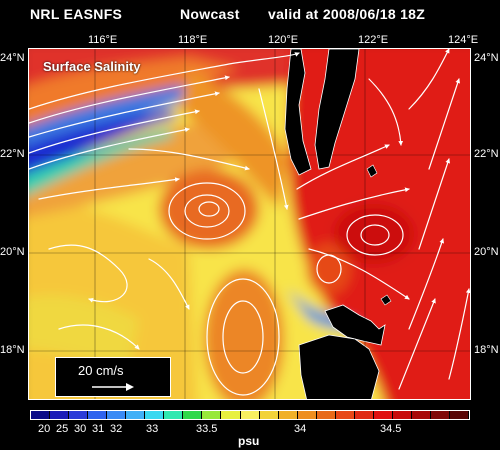 The width and height of the screenshot is (500, 450). Describe the element at coordinates (12, 154) in the screenshot. I see `lat-tick-left-22: 22°N` at that location.